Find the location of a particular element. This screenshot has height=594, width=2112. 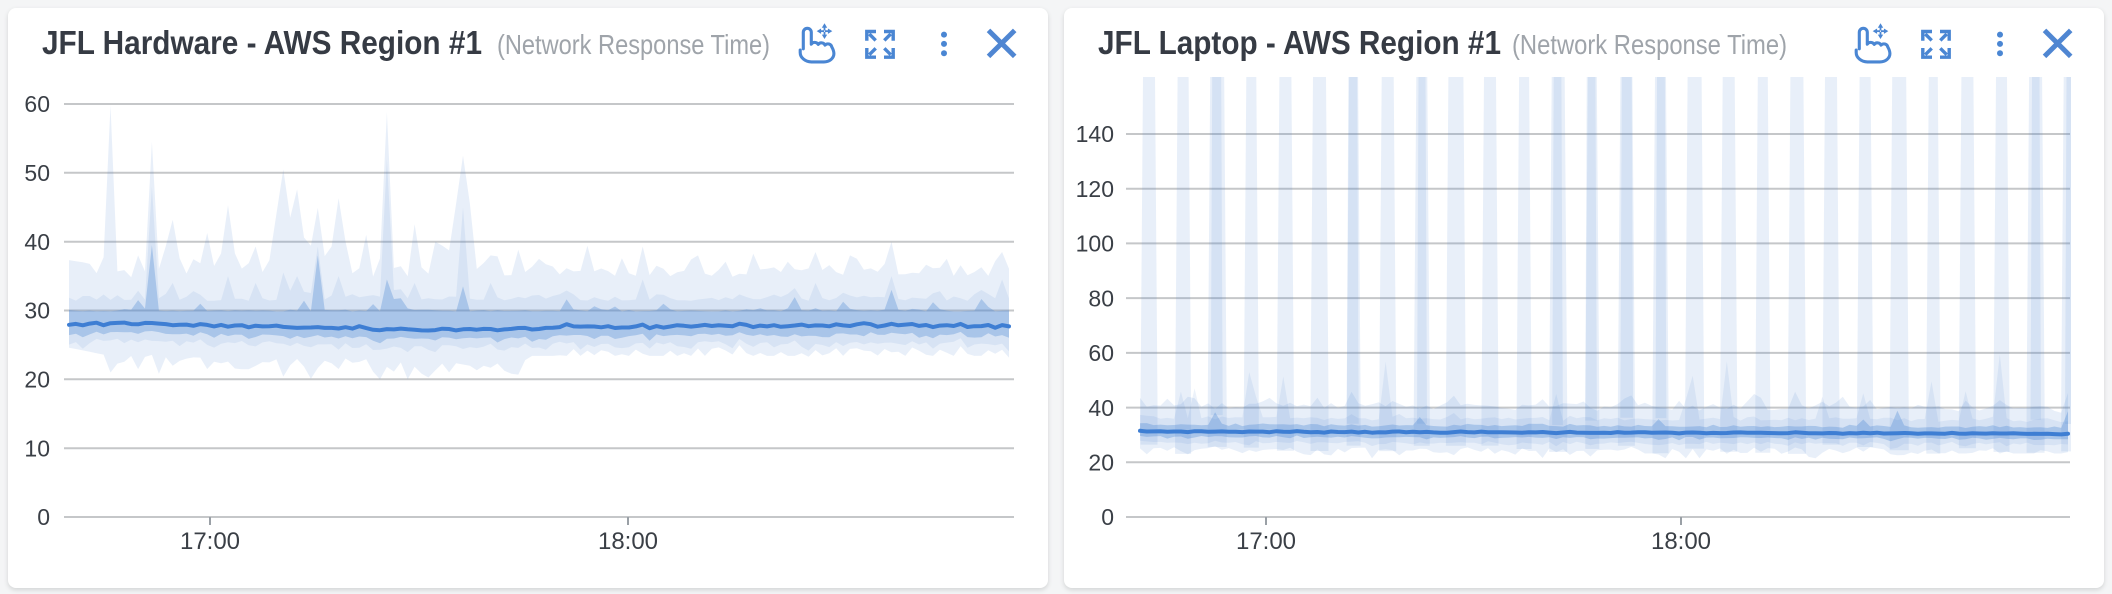

svg-text: 10 is located at coordinates (37, 448).